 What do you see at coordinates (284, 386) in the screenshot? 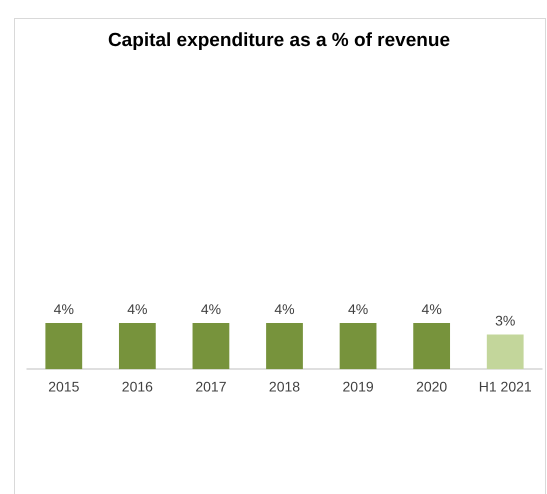
I see `x-tick-label: 2018` at bounding box center [284, 386].